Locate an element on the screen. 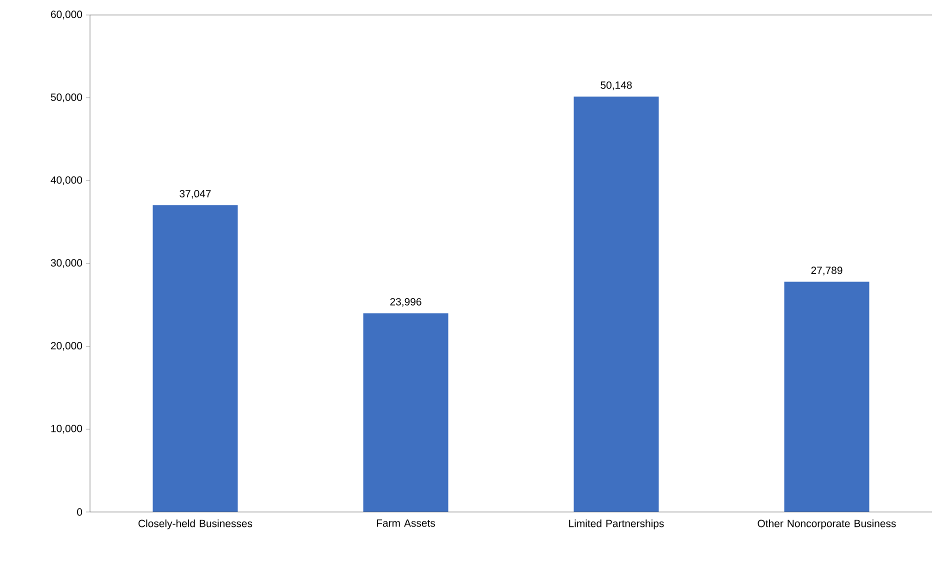 The image size is (936, 567). data-label: 37,047 is located at coordinates (195, 194).